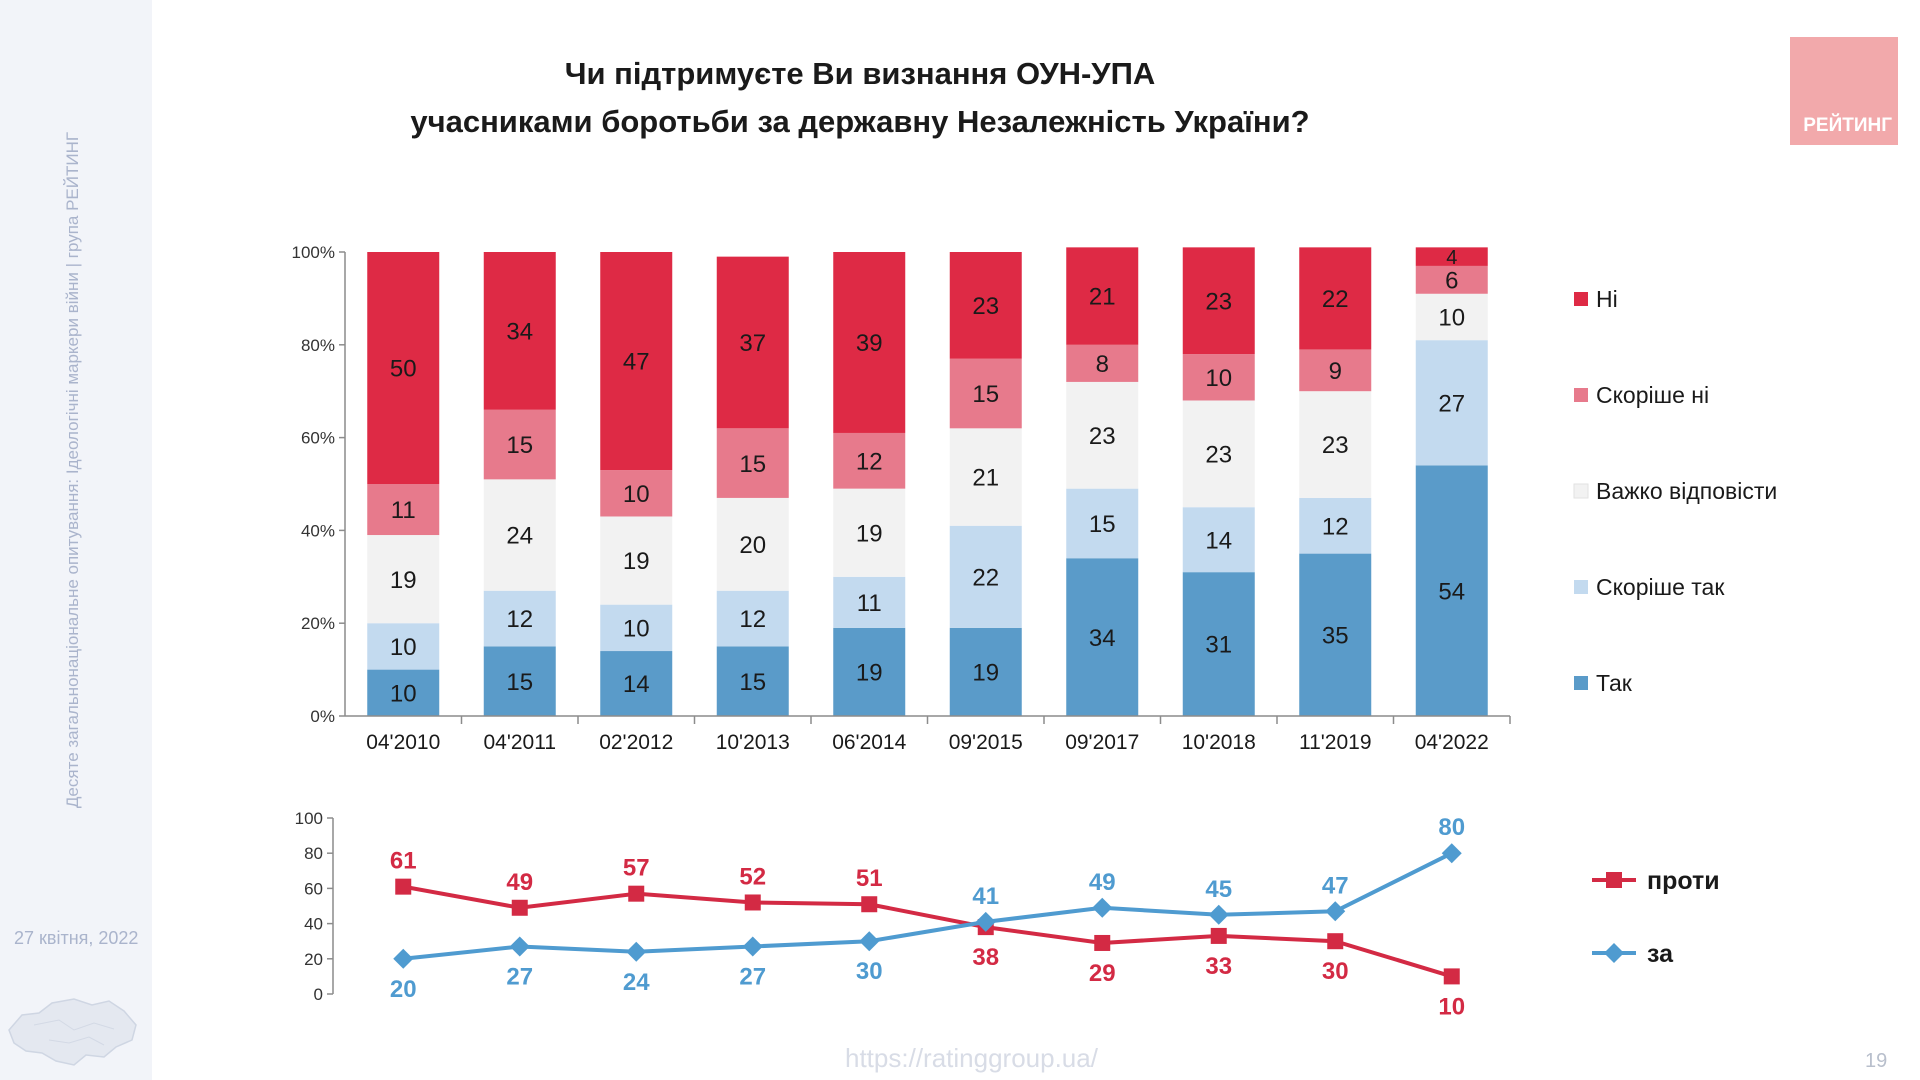 This screenshot has width=1920, height=1080. What do you see at coordinates (752, 876) in the screenshot?
I see `line-value-label: 52` at bounding box center [752, 876].